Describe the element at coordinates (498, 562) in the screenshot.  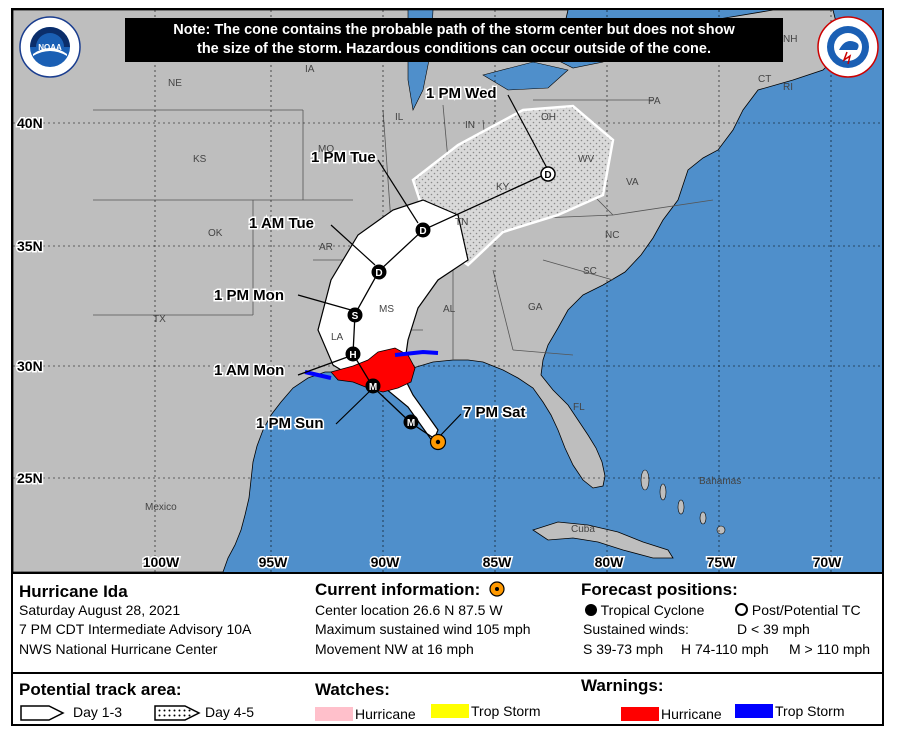
I see `lon-label-85w: 85W` at that location.